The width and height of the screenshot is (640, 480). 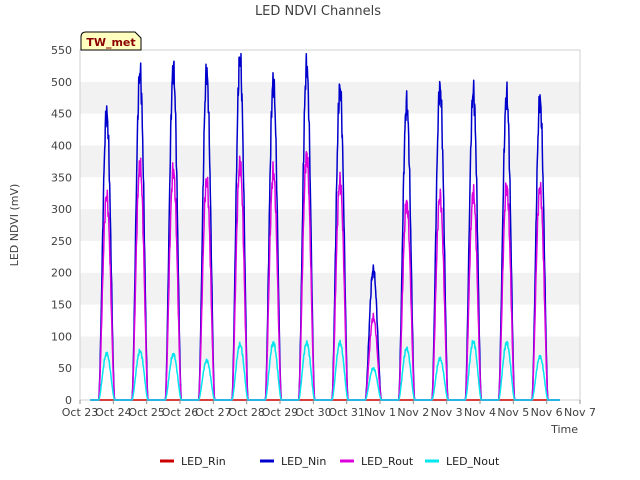 I want to click on legend-label: LED_Nin, so click(x=303, y=461).